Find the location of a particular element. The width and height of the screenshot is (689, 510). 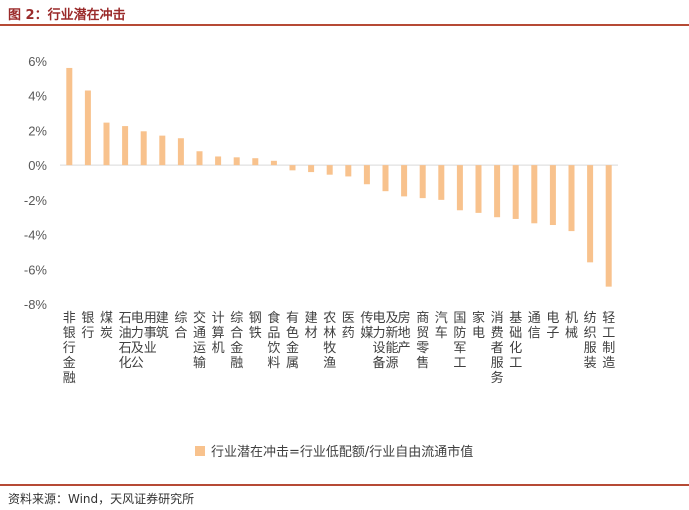

x-tick-label: 银行 is located at coordinates (87, 326).